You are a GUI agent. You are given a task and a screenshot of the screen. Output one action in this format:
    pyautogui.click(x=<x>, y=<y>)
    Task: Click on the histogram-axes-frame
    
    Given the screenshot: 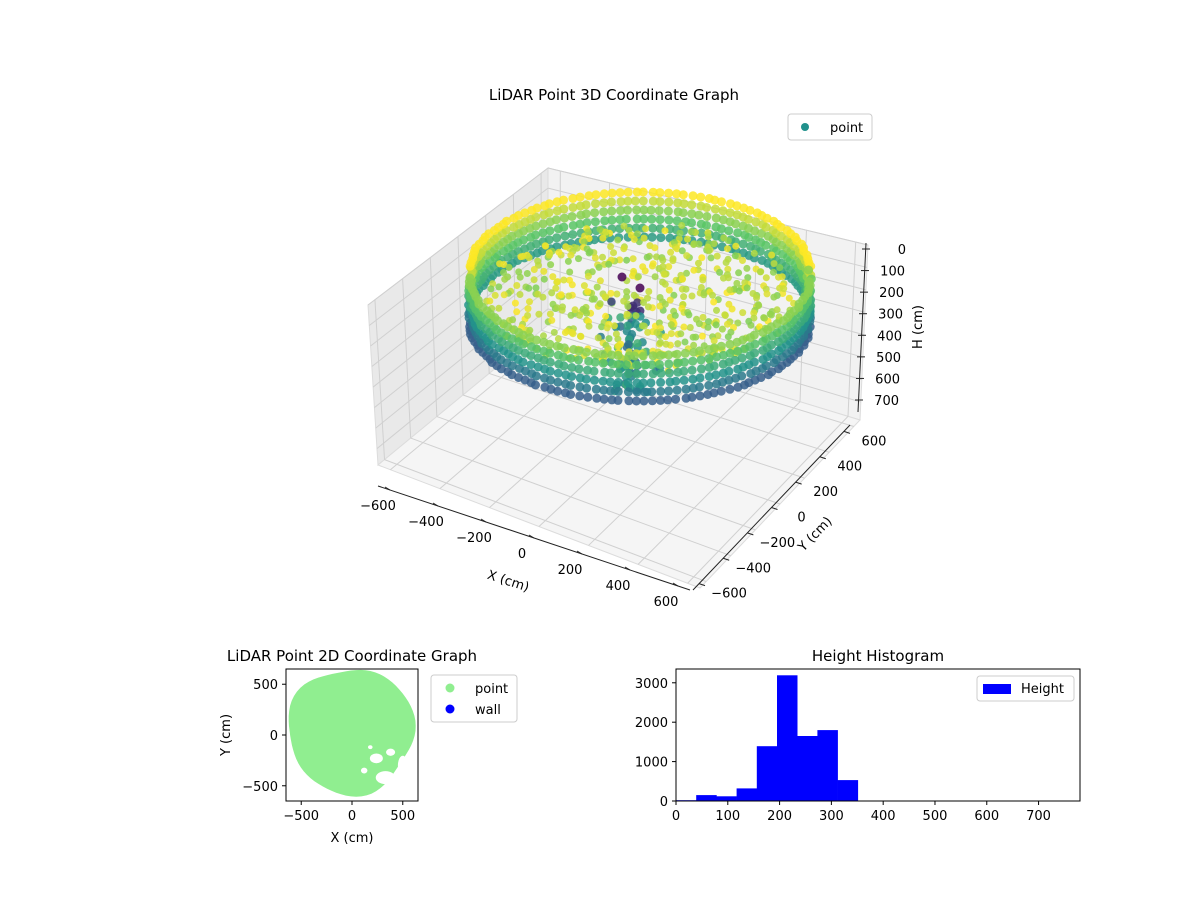 What is the action you would take?
    pyautogui.click(x=878, y=735)
    